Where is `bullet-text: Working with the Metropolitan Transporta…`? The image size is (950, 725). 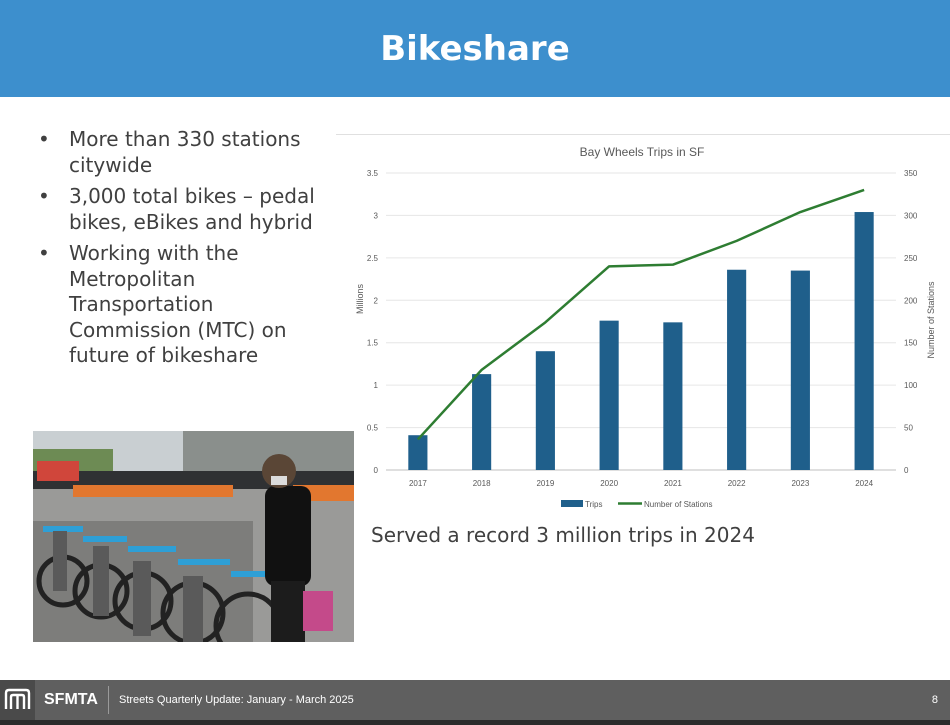
bullet-text: Working with the Metropolitan Transporta… is located at coordinates (178, 304).